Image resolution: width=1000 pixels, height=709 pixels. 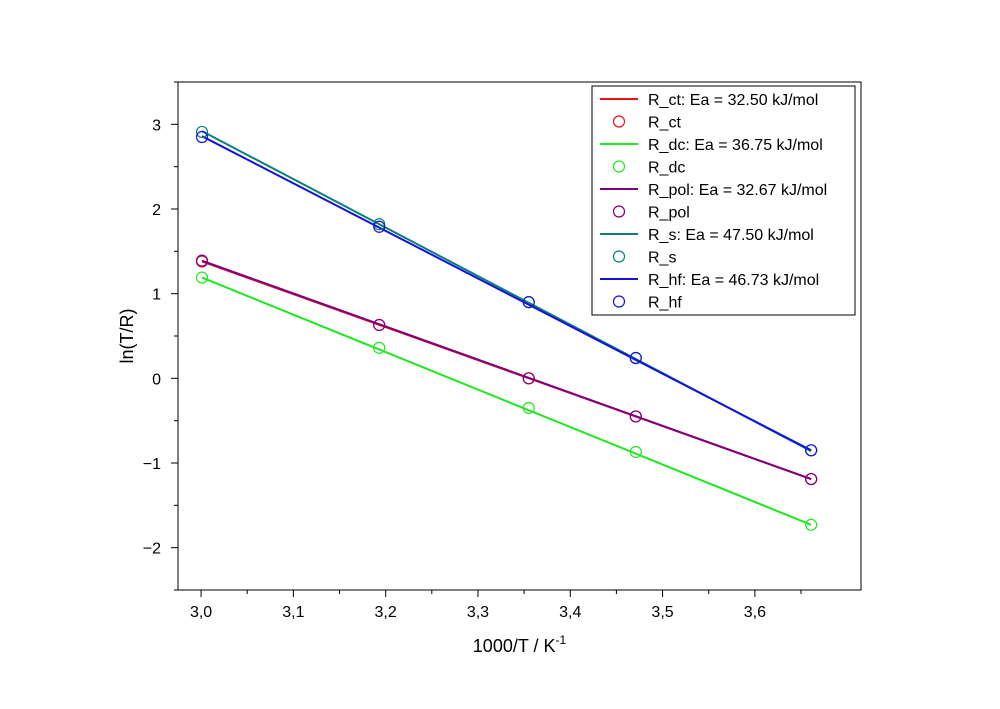 What do you see at coordinates (570, 612) in the screenshot?
I see `x-tick-label: 3,4` at bounding box center [570, 612].